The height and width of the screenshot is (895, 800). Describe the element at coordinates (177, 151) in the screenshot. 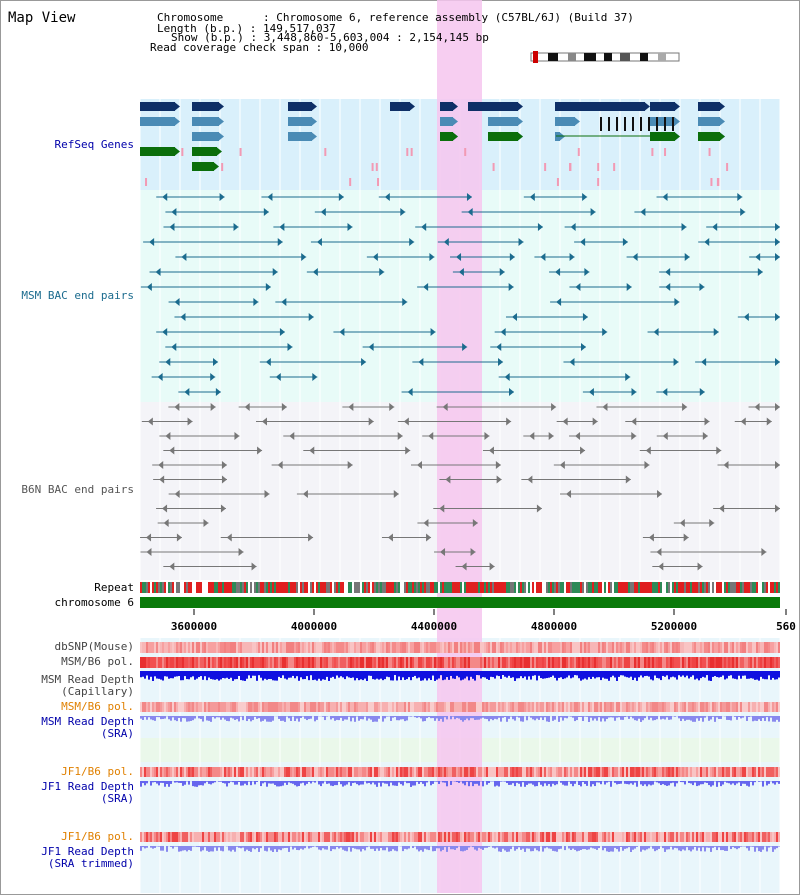

I see `gene-strand-arrow` at that location.